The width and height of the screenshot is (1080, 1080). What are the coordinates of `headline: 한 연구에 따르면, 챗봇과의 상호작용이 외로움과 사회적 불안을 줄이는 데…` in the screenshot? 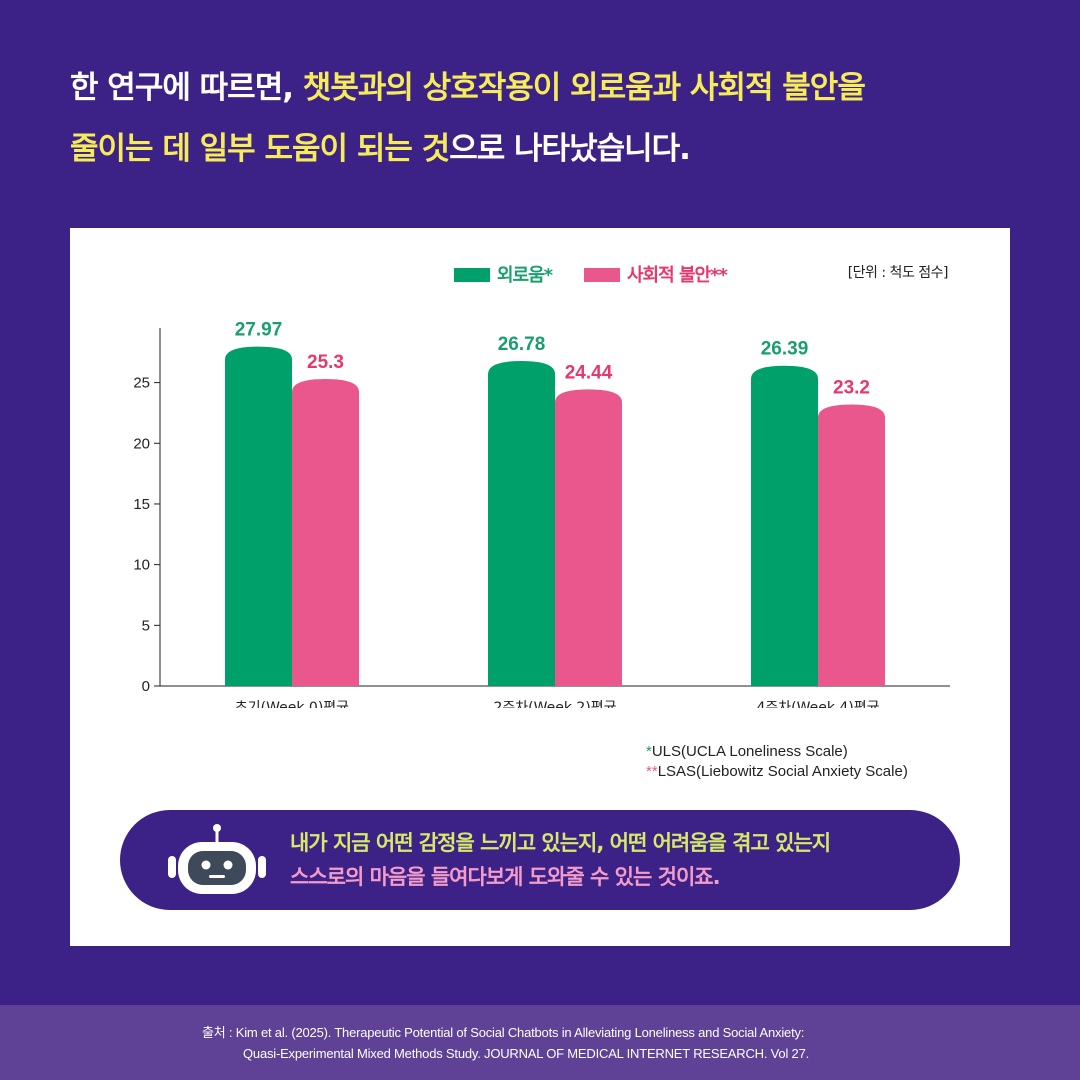 It's located at (550, 119).